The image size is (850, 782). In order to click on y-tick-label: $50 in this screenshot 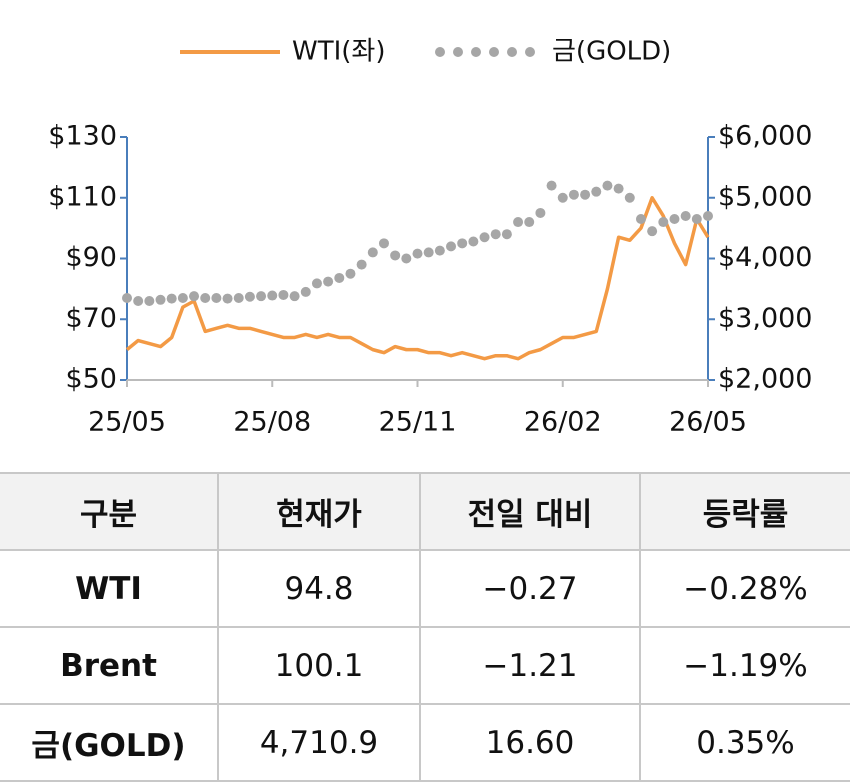, I will do `click(91, 379)`.